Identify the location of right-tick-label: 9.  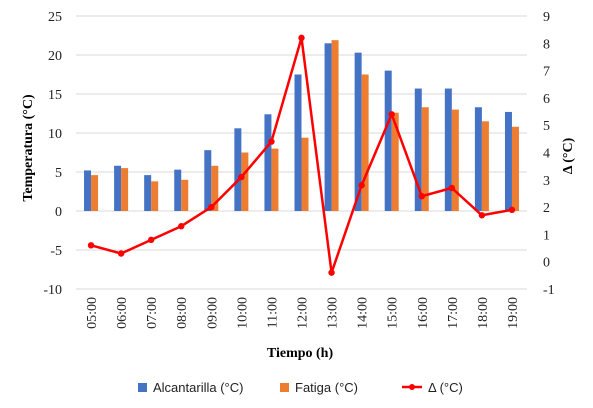
(546, 17).